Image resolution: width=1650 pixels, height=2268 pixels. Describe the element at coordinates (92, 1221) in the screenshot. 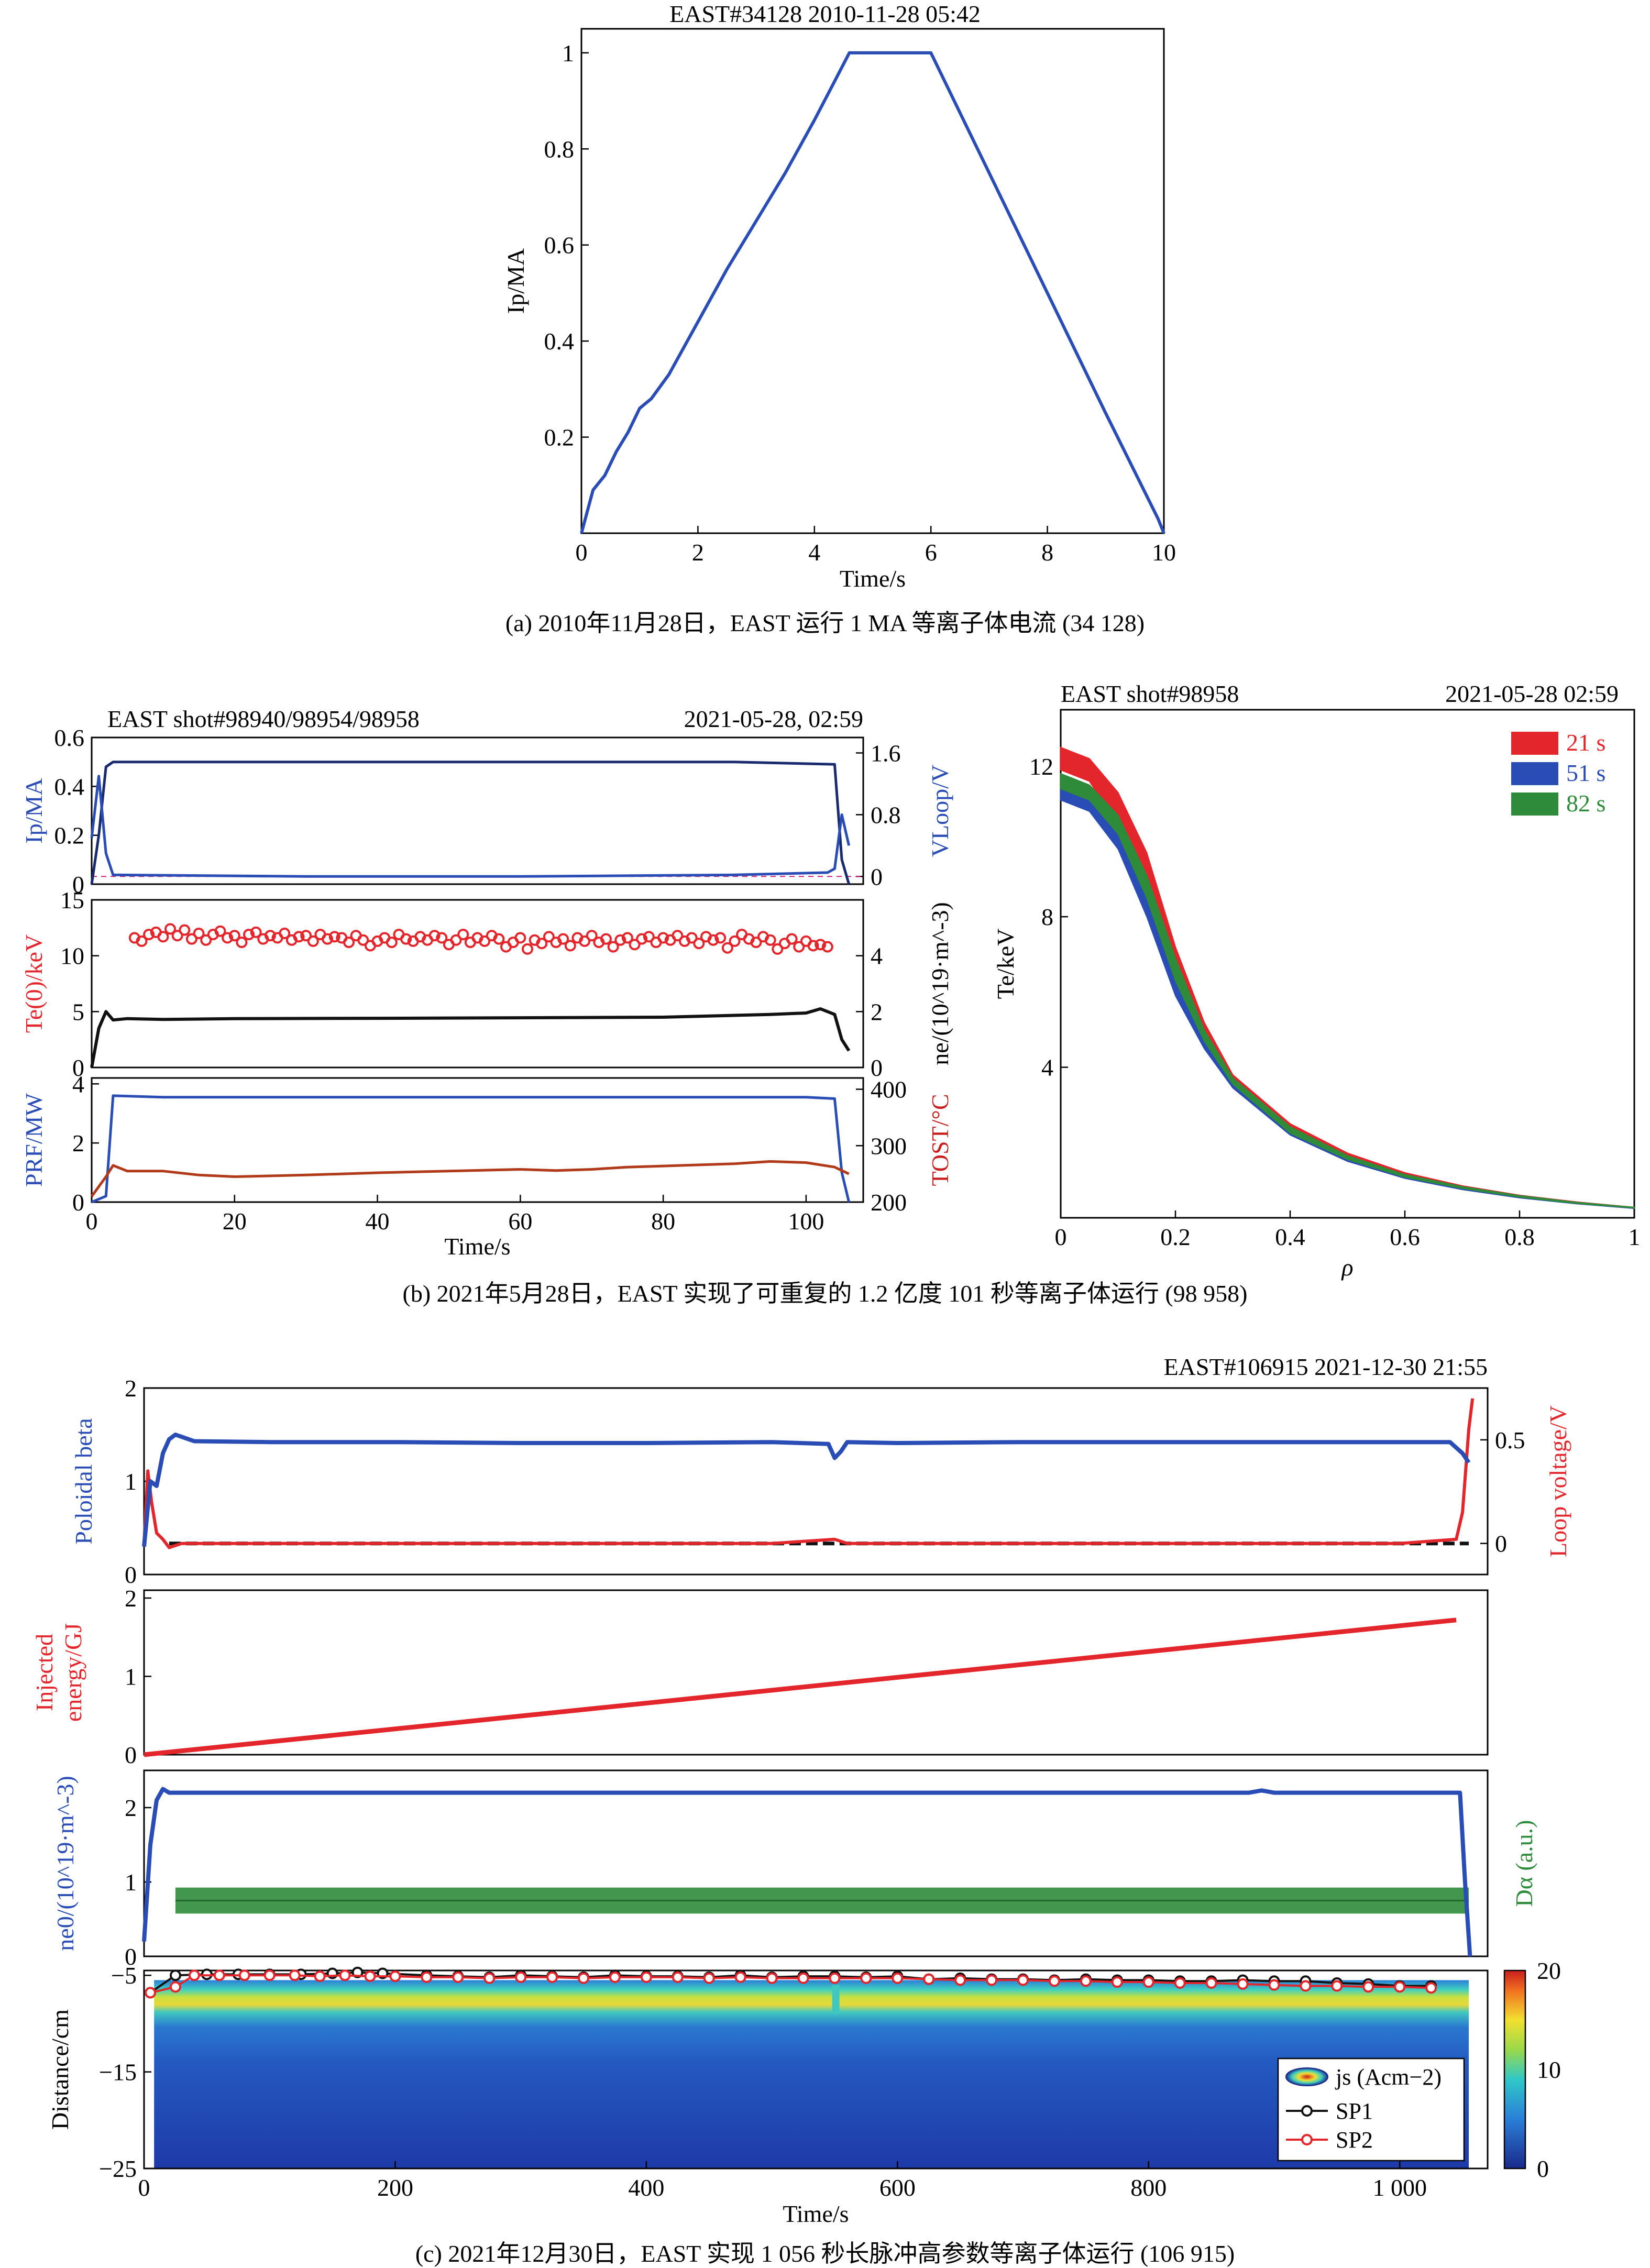

I see `x-tick-label-b3: 0` at that location.